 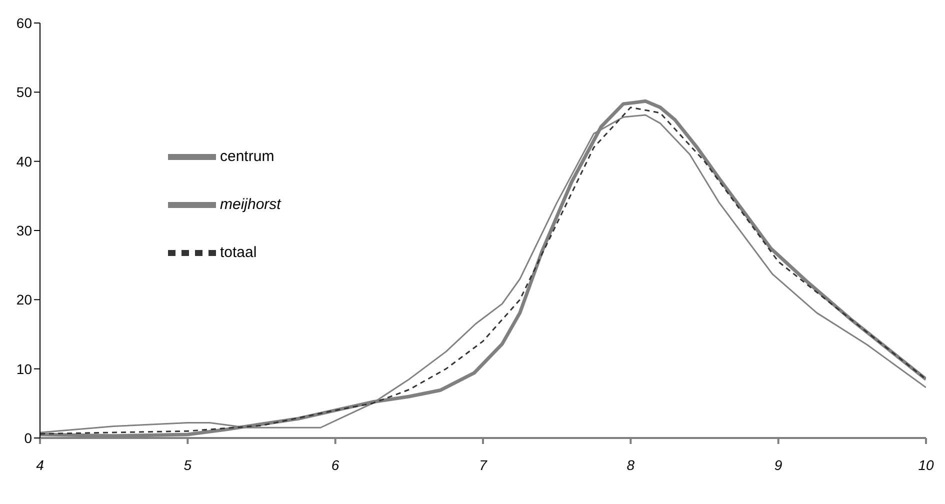 What do you see at coordinates (778, 464) in the screenshot?
I see `x-tick-label: 9` at bounding box center [778, 464].